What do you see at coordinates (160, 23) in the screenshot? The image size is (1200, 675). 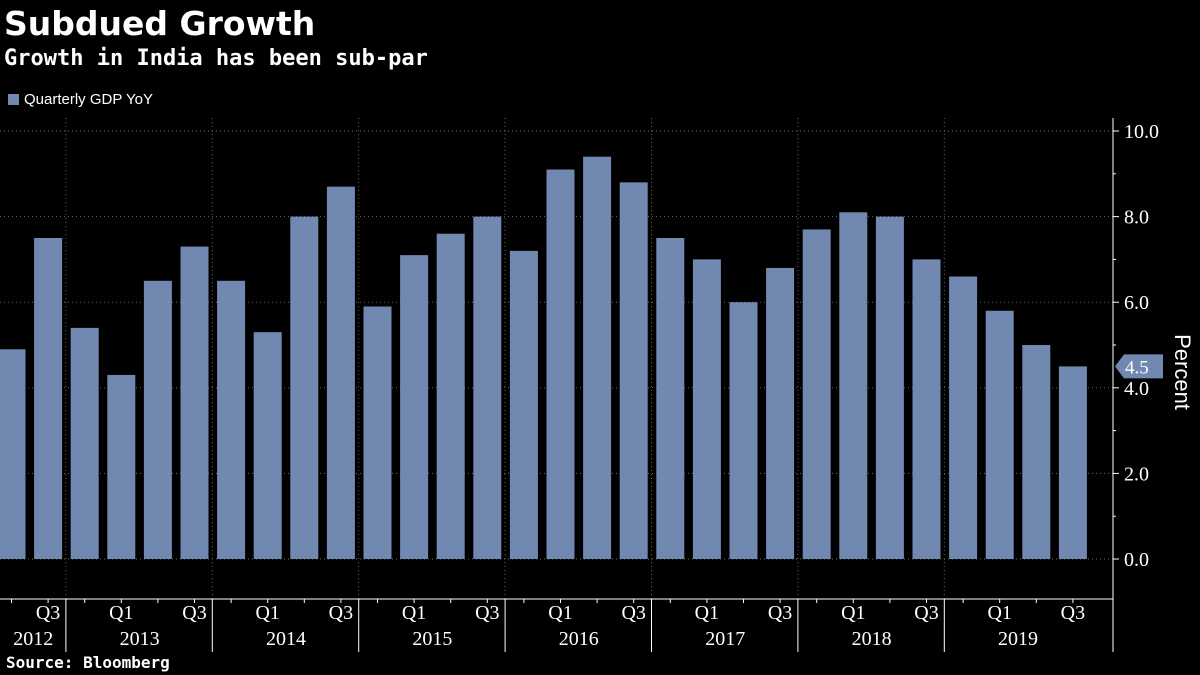 I see `chart-title: Subdued Growth` at bounding box center [160, 23].